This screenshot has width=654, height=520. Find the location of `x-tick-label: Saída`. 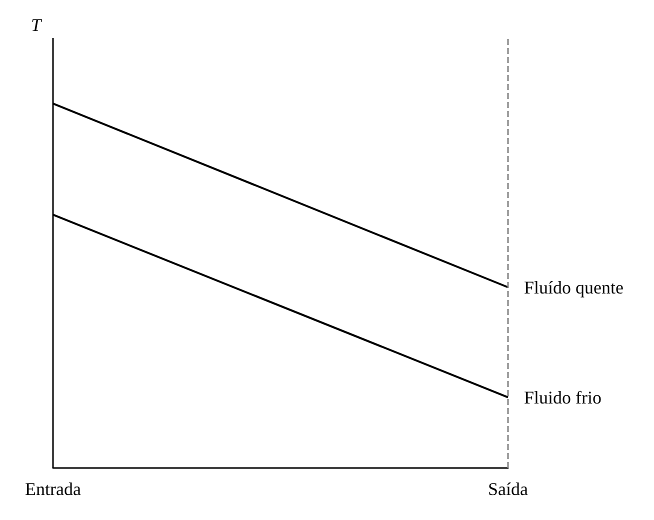

x-tick-label: Saída is located at coordinates (508, 489).